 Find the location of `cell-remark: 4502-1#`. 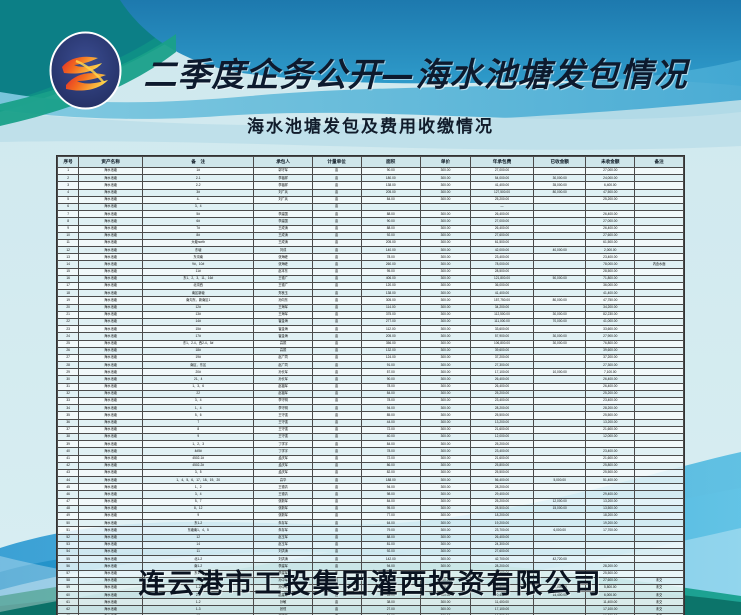

cell-remark: 4502-1# is located at coordinates (198, 458).